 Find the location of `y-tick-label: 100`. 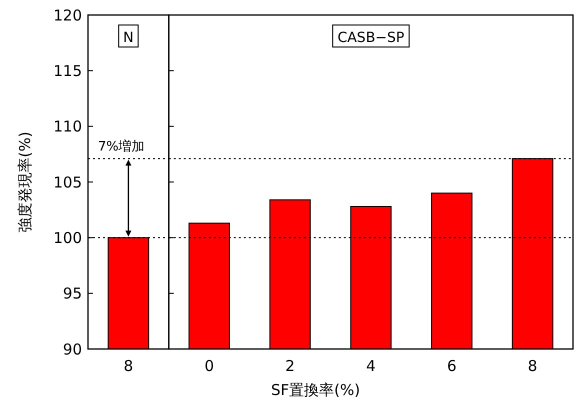

y-tick-label: 100 is located at coordinates (67, 237).